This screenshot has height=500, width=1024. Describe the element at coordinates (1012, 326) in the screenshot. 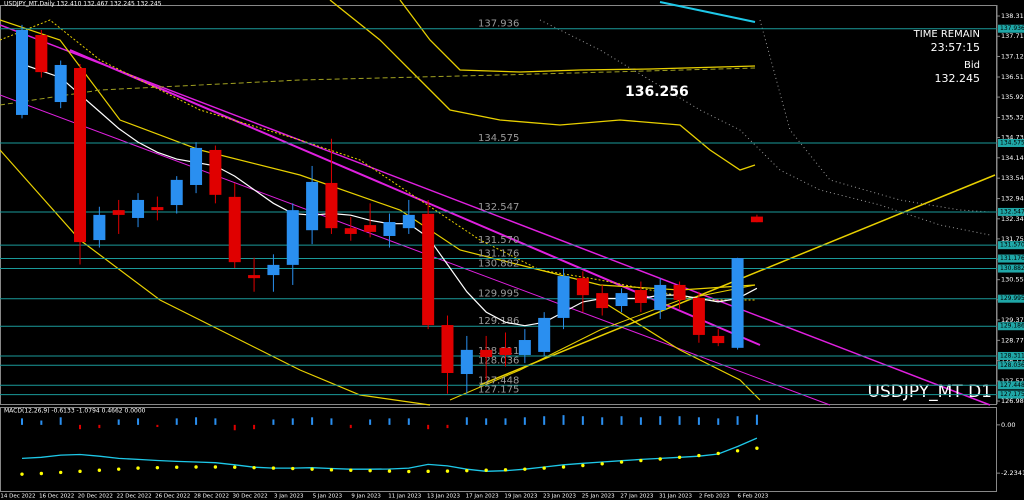

I see `level-tag-label: 129.186` at that location.